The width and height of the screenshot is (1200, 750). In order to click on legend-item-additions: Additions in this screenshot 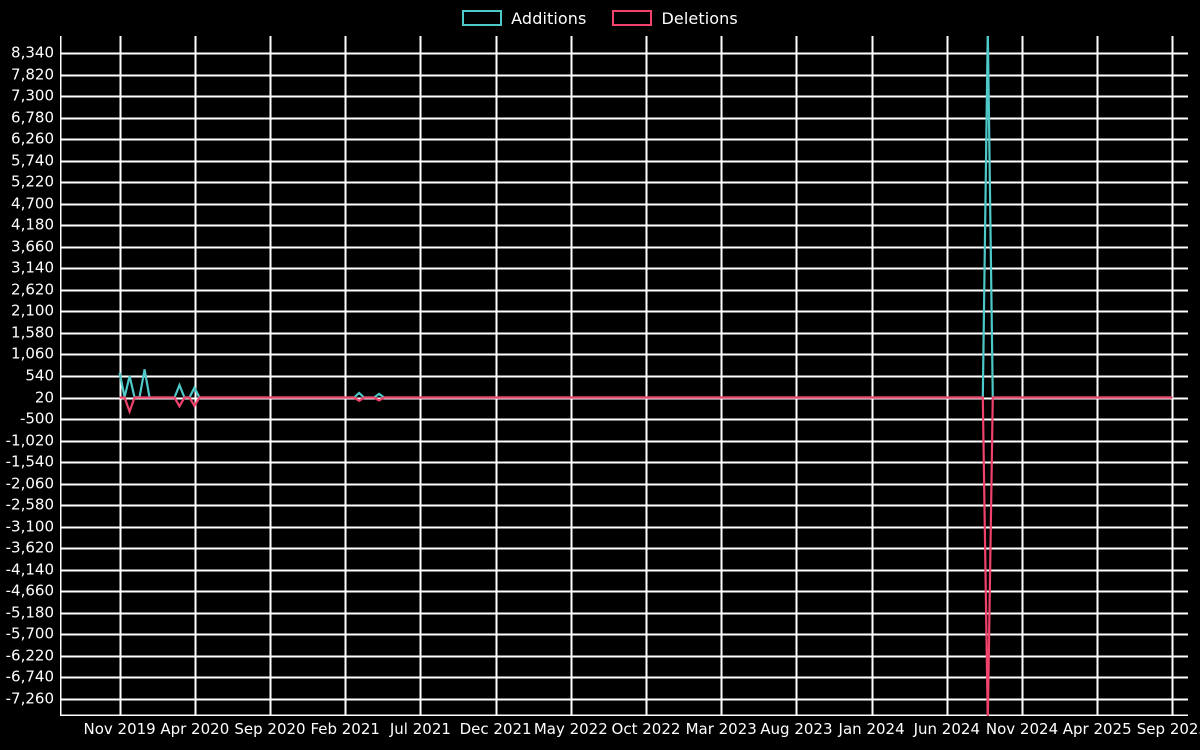, I will do `click(524, 18)`.